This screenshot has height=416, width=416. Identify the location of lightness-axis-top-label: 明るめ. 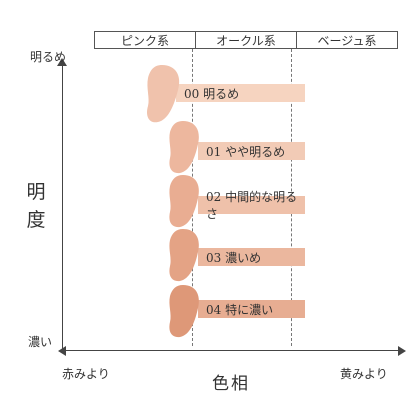
(48, 57).